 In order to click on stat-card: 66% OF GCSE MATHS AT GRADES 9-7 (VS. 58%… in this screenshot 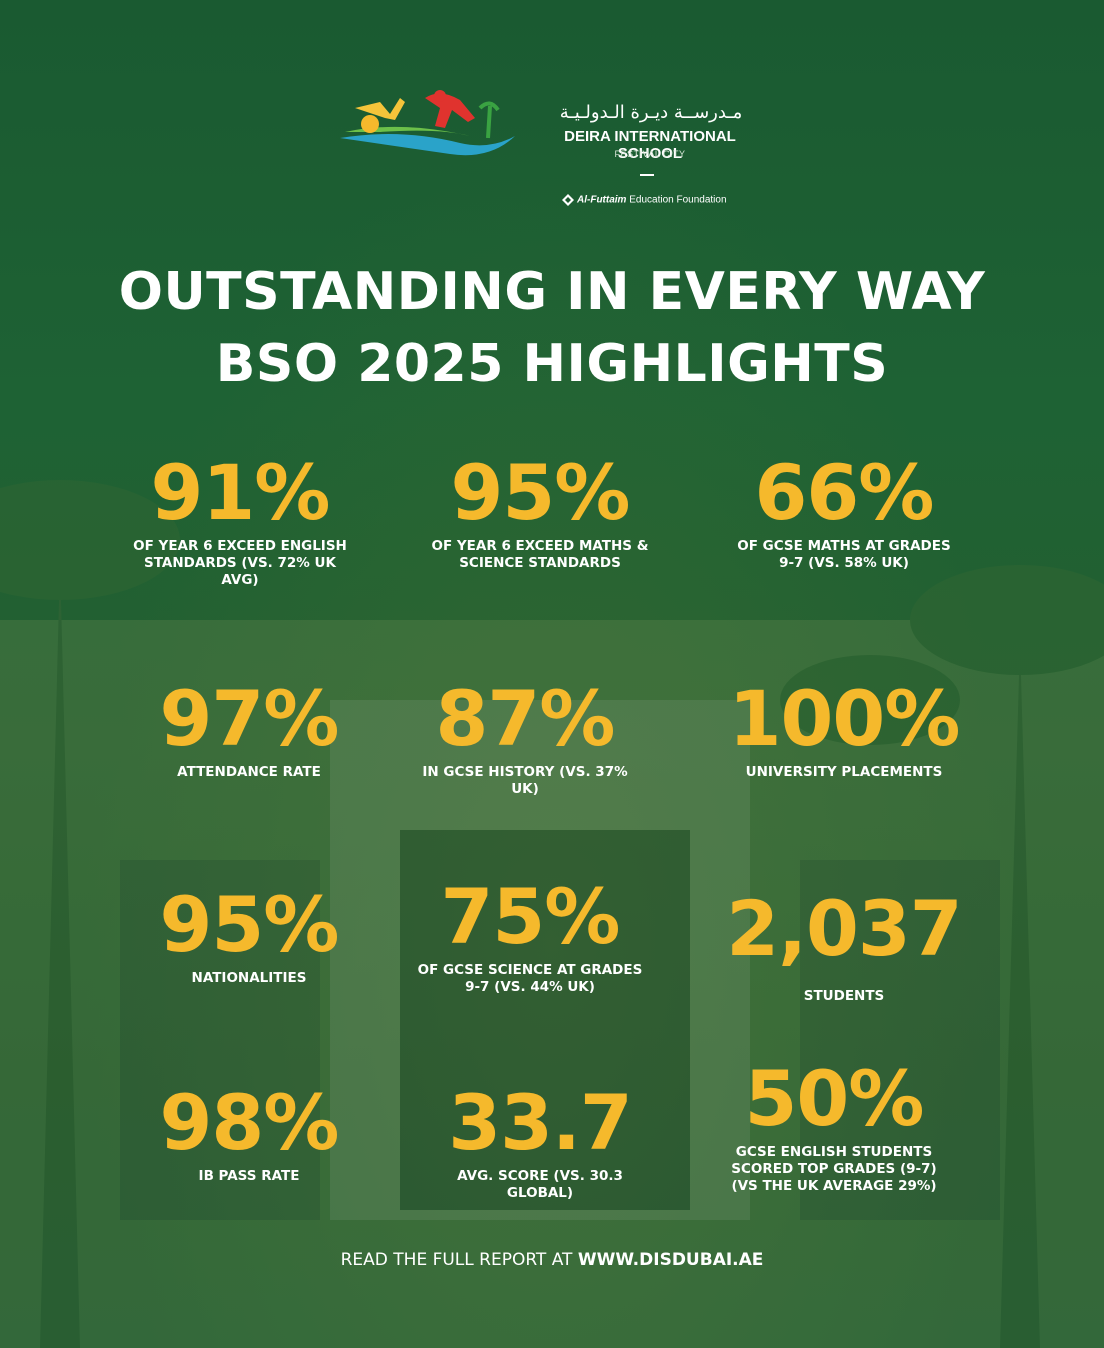, I will do `click(844, 510)`.